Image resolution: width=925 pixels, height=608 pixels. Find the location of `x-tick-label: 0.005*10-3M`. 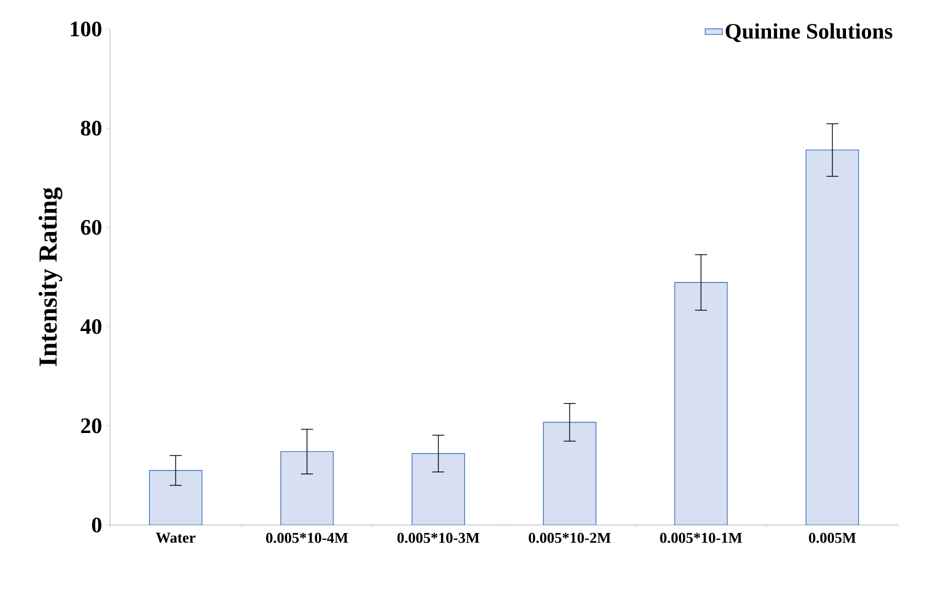

x-tick-label: 0.005*10-3M is located at coordinates (438, 537).